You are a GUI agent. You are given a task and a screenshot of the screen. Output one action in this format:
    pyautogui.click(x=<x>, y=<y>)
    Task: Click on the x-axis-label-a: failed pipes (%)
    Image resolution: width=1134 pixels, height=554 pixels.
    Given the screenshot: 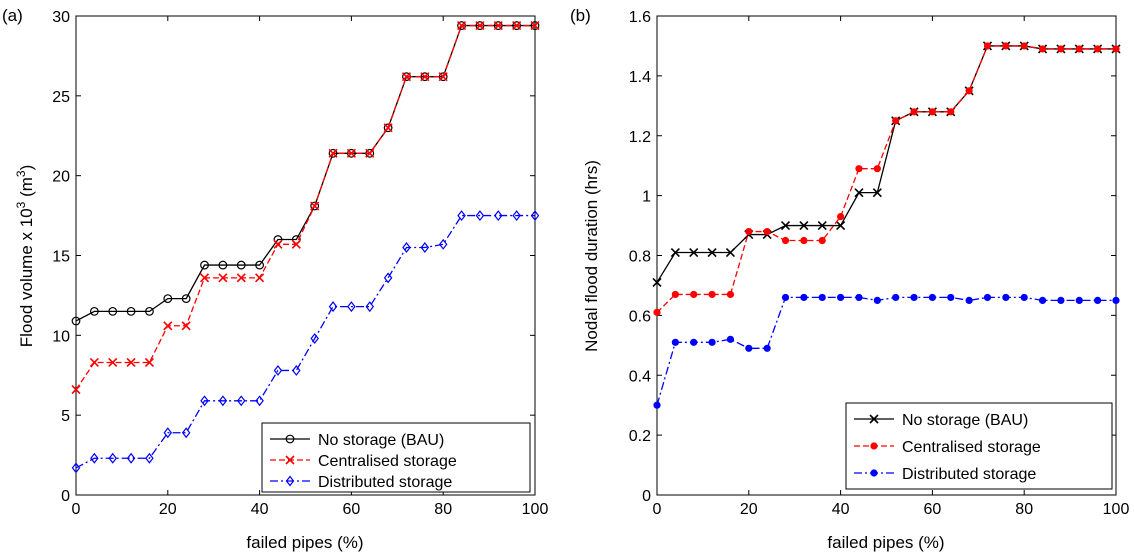 What is the action you would take?
    pyautogui.click(x=304, y=542)
    